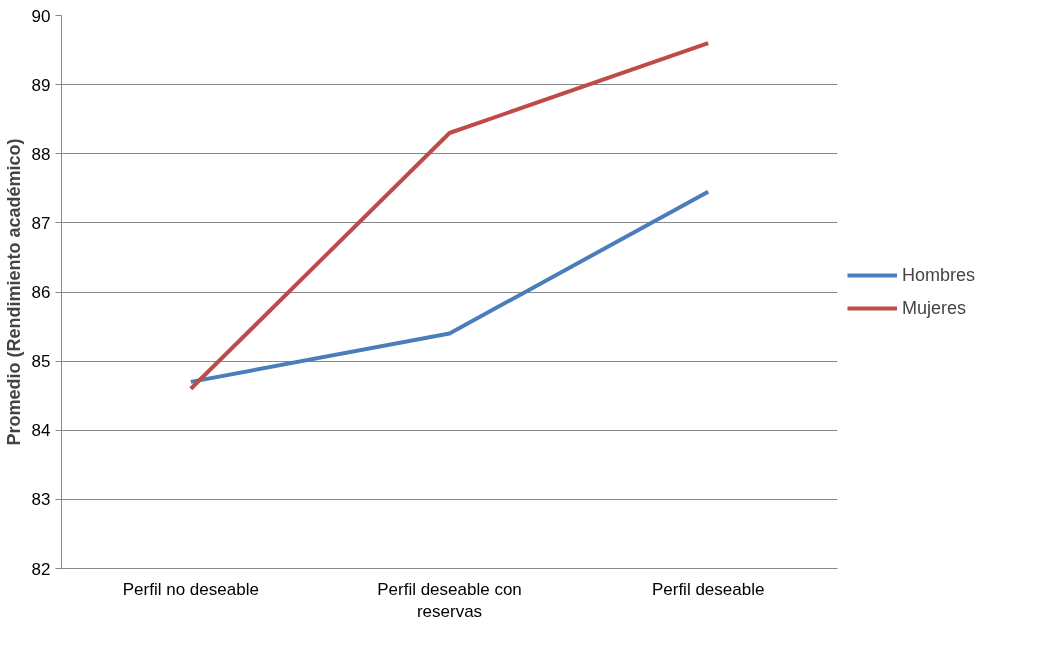 The image size is (1052, 646). I want to click on y-tick-label: 84, so click(41, 431).